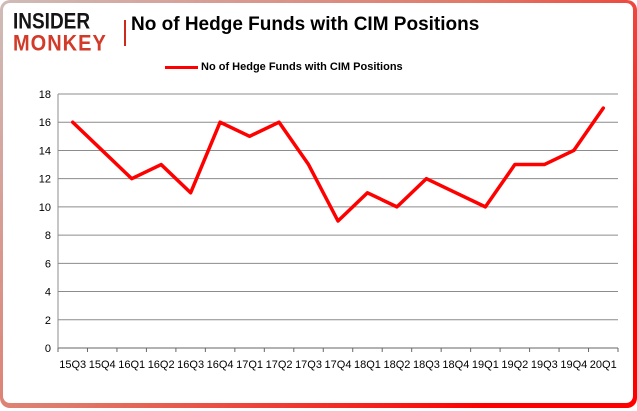 This screenshot has height=411, width=637. What do you see at coordinates (125, 33) in the screenshot?
I see `logo-divider` at bounding box center [125, 33].